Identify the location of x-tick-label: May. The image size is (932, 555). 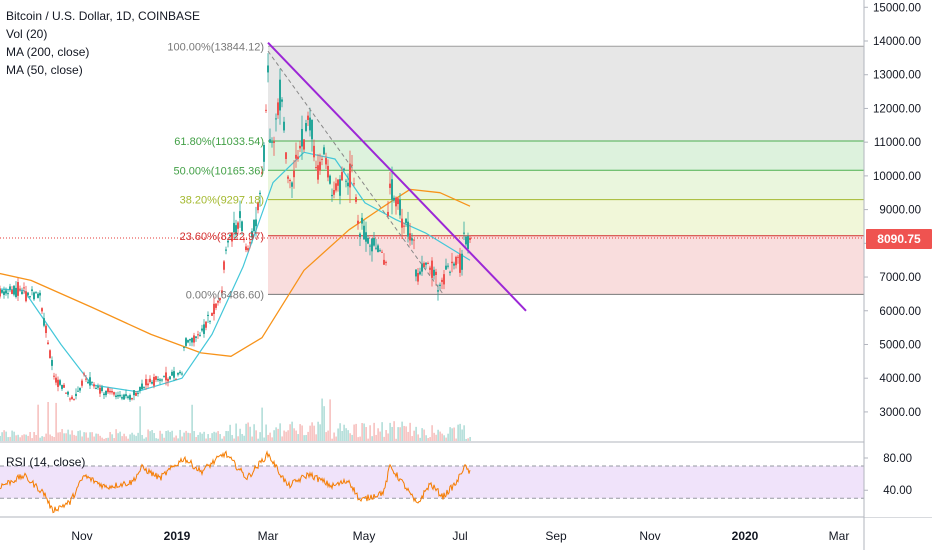
(364, 536).